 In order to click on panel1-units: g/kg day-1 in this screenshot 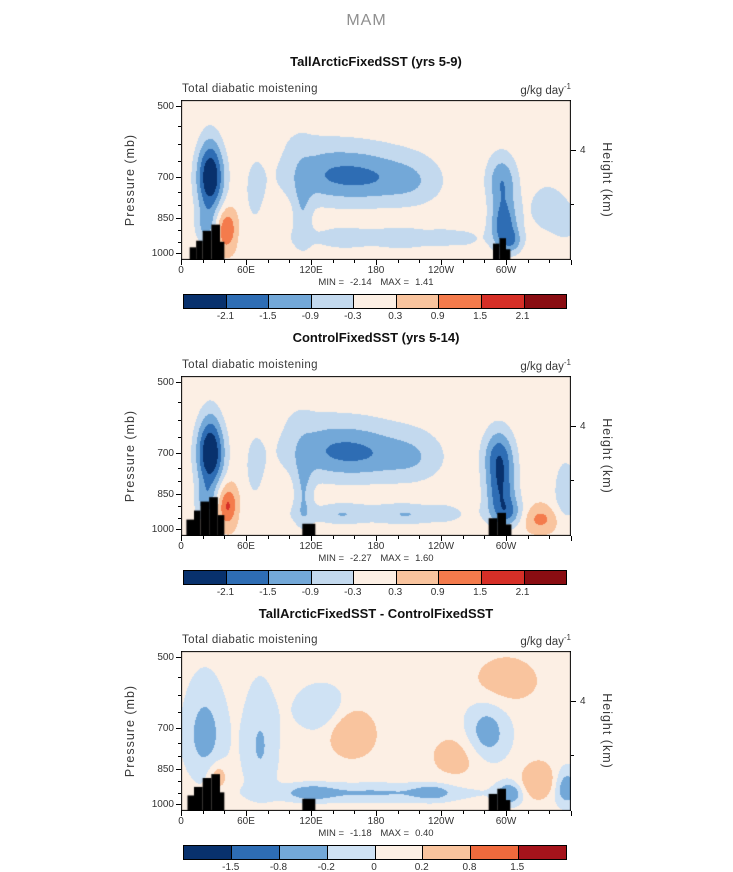, I will do `click(545, 89)`.